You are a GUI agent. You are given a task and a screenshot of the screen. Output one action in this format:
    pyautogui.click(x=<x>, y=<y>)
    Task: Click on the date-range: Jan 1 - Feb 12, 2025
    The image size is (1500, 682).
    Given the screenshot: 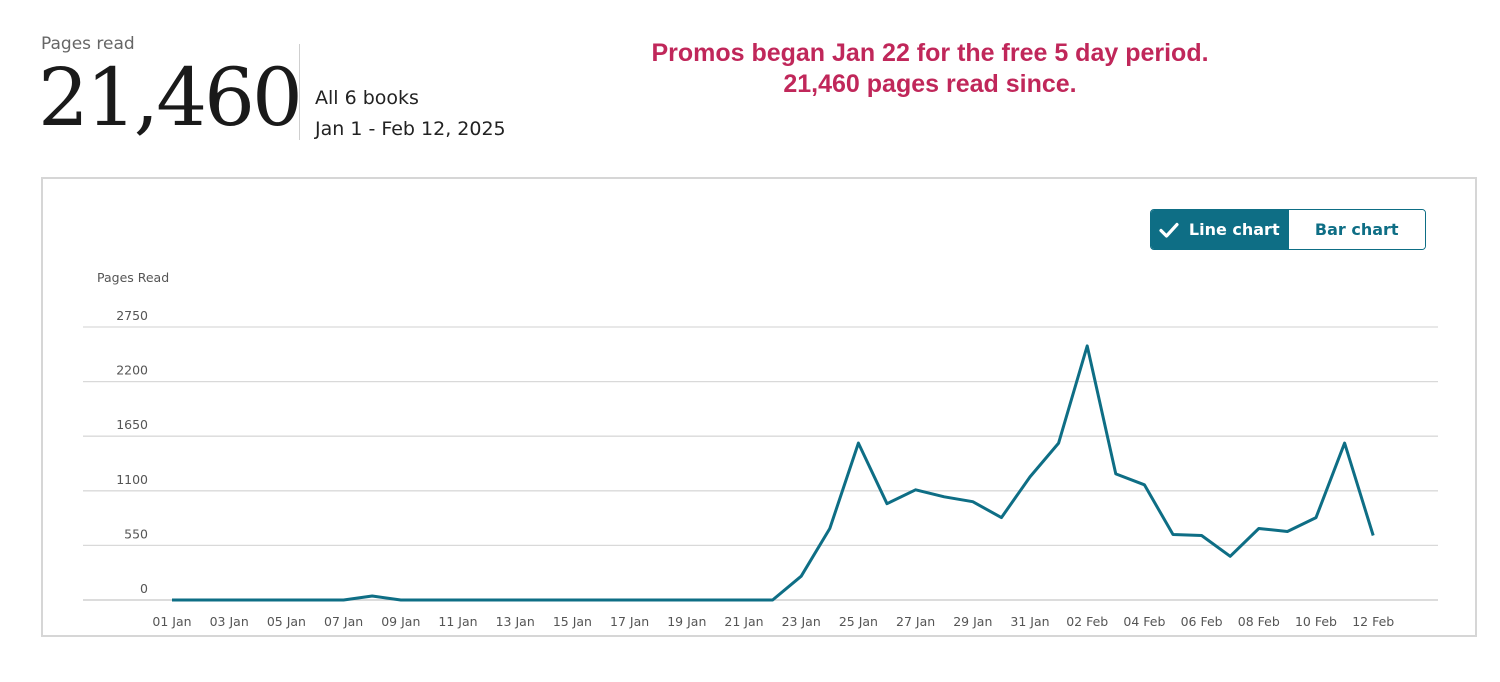 What is the action you would take?
    pyautogui.click(x=410, y=129)
    